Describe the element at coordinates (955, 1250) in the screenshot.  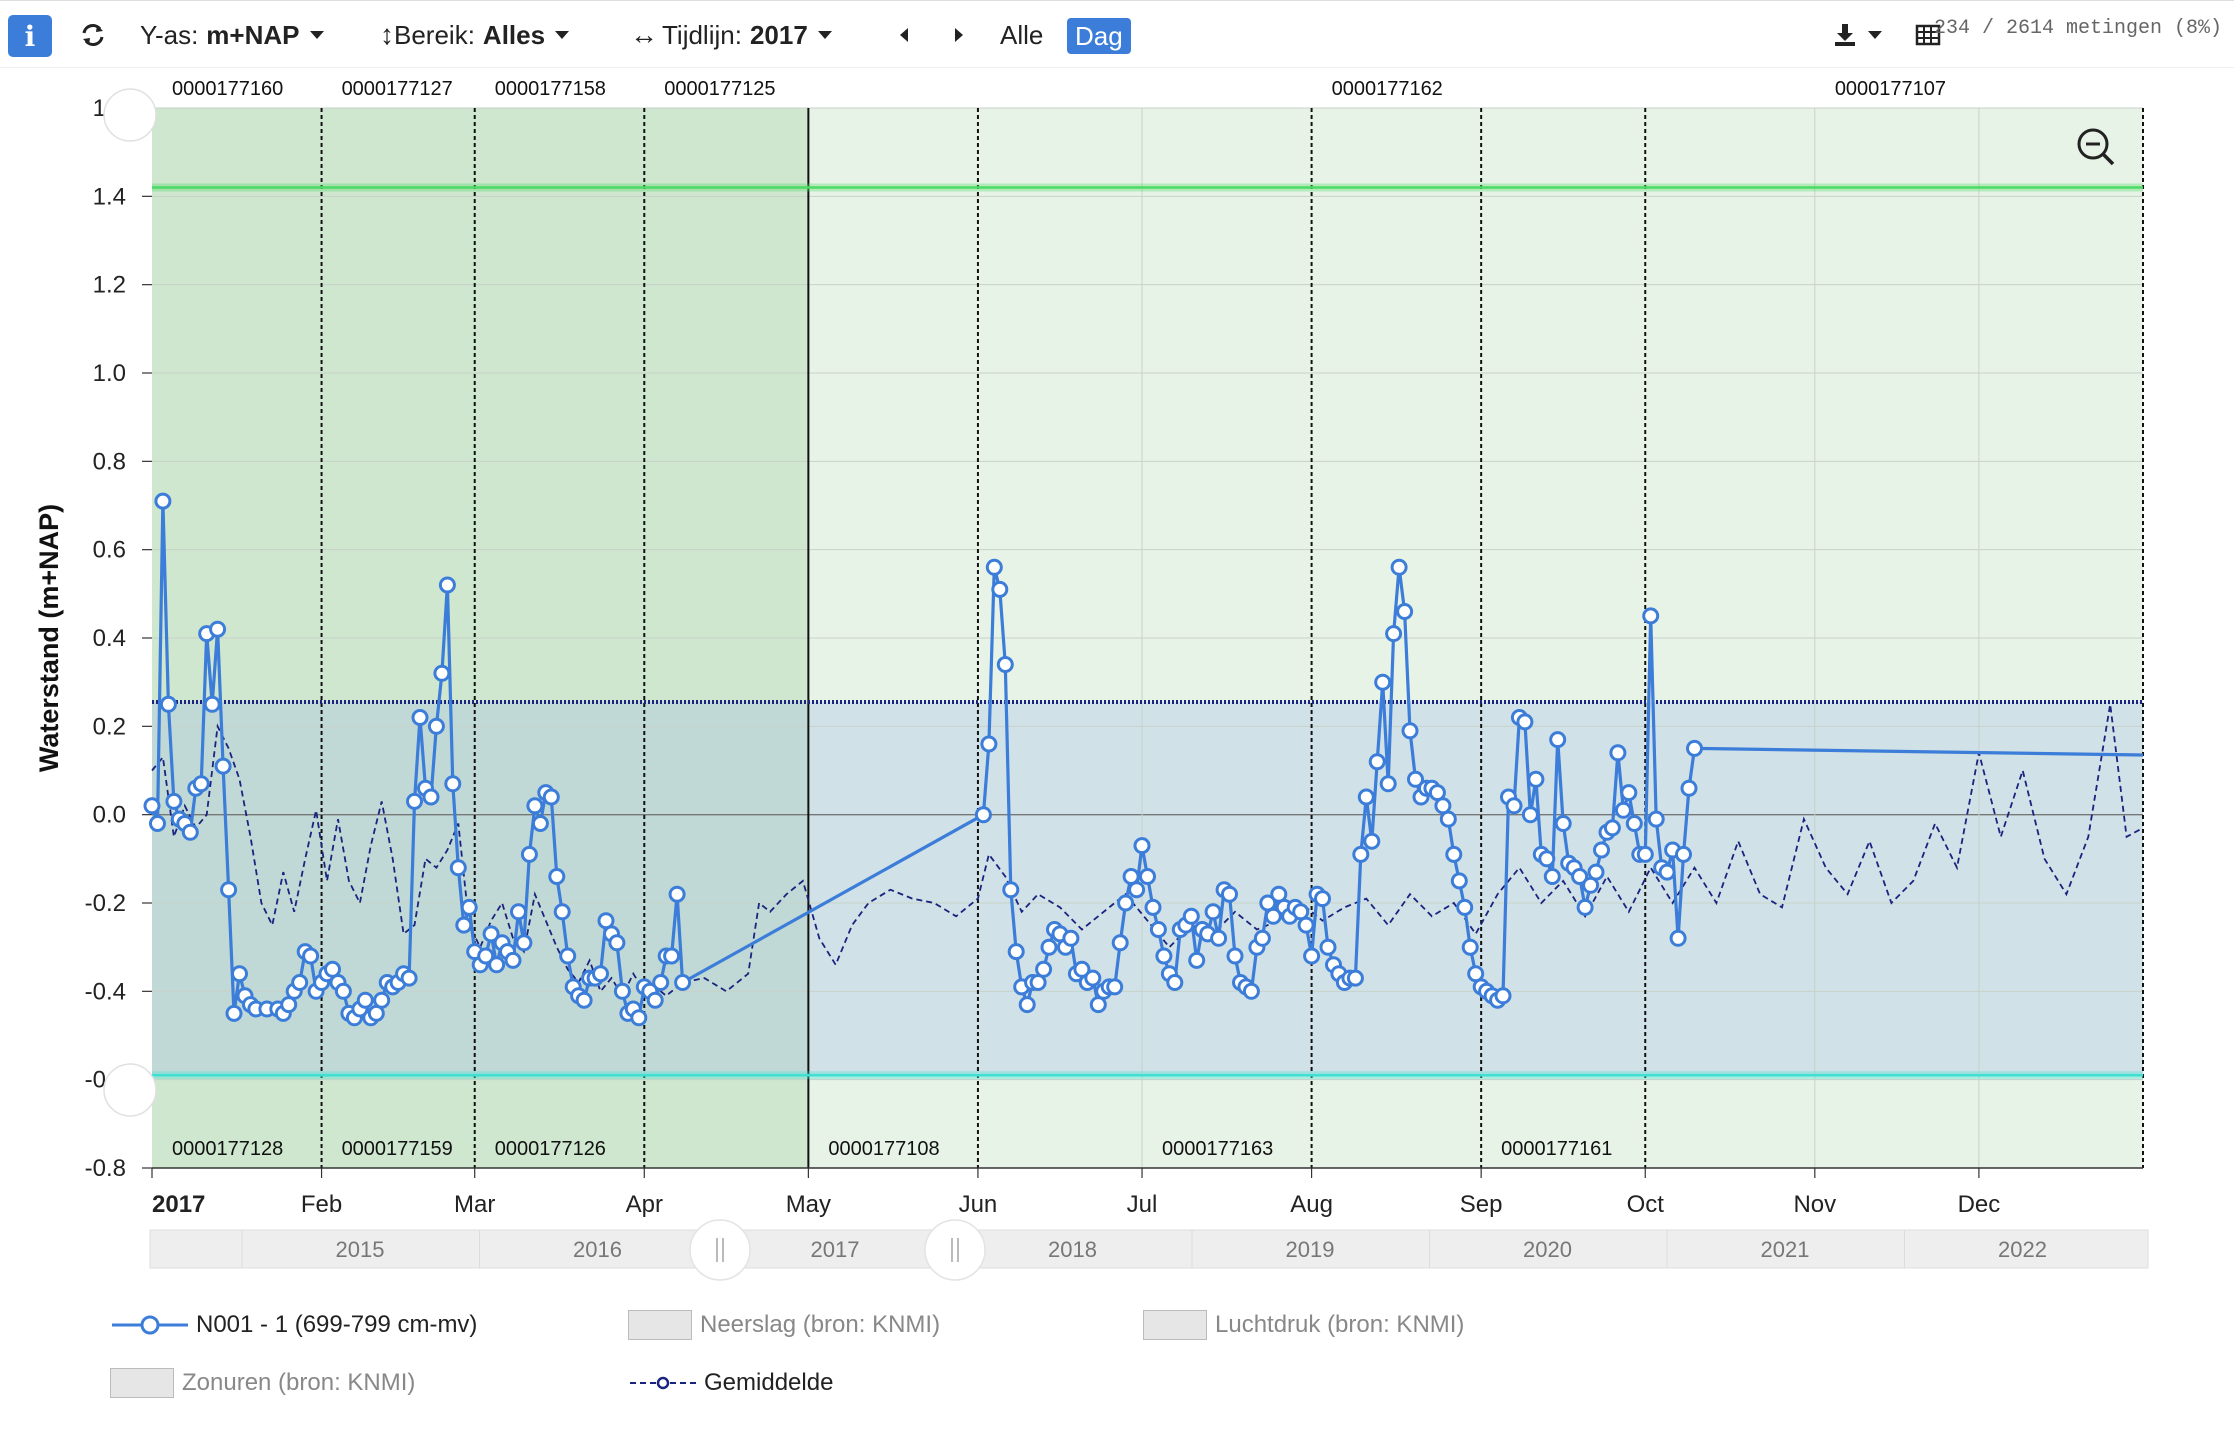
I see `navigator-handle` at that location.